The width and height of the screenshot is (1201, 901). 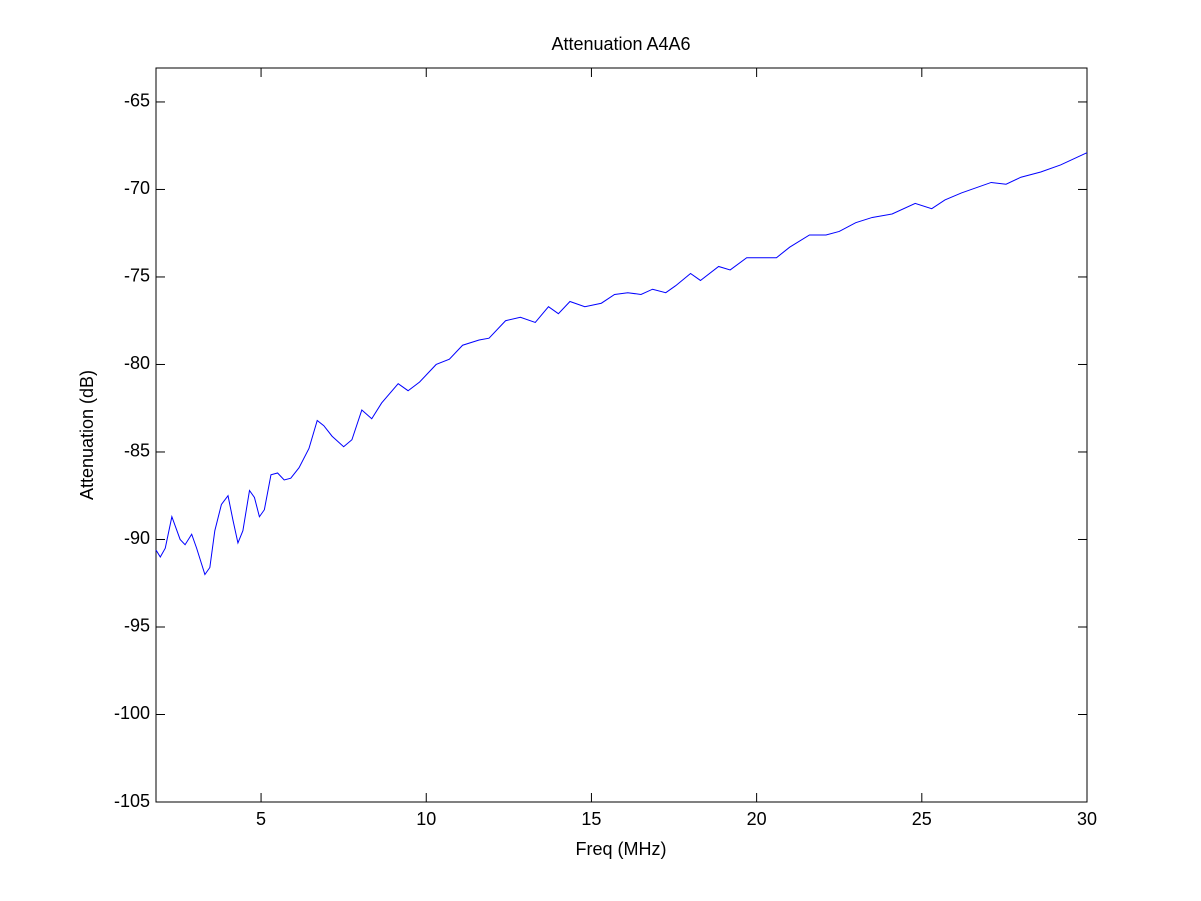 What do you see at coordinates (137, 451) in the screenshot?
I see `y-tick-label: -85` at bounding box center [137, 451].